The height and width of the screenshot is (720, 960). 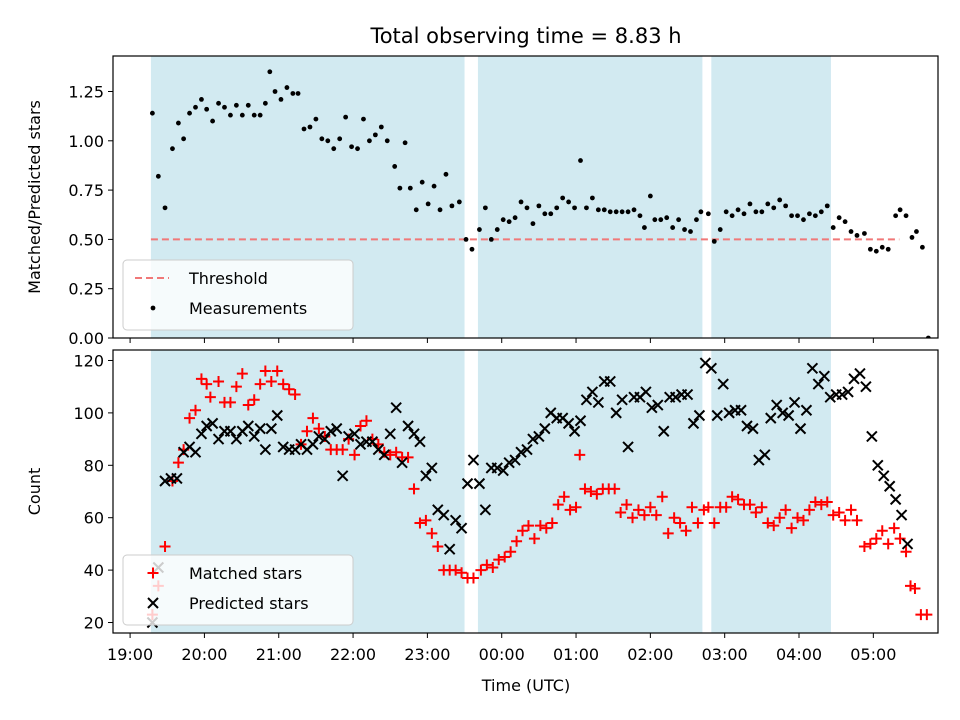 What do you see at coordinates (249, 603) in the screenshot?
I see `legend-label: Predicted stars` at bounding box center [249, 603].